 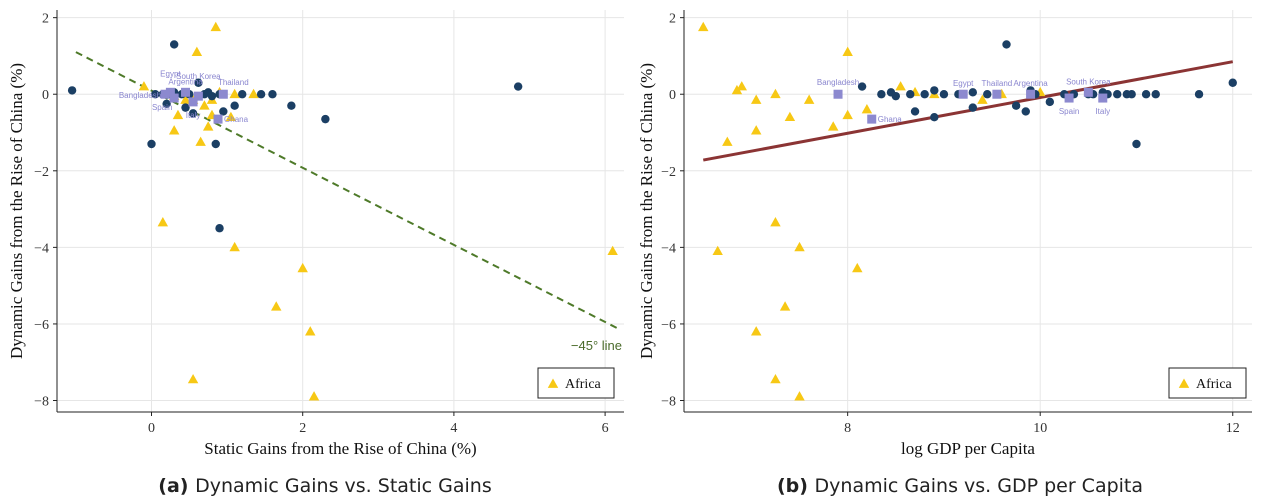 What do you see at coordinates (796, 486) in the screenshot?
I see `caption-prefix: (b)` at bounding box center [796, 486].